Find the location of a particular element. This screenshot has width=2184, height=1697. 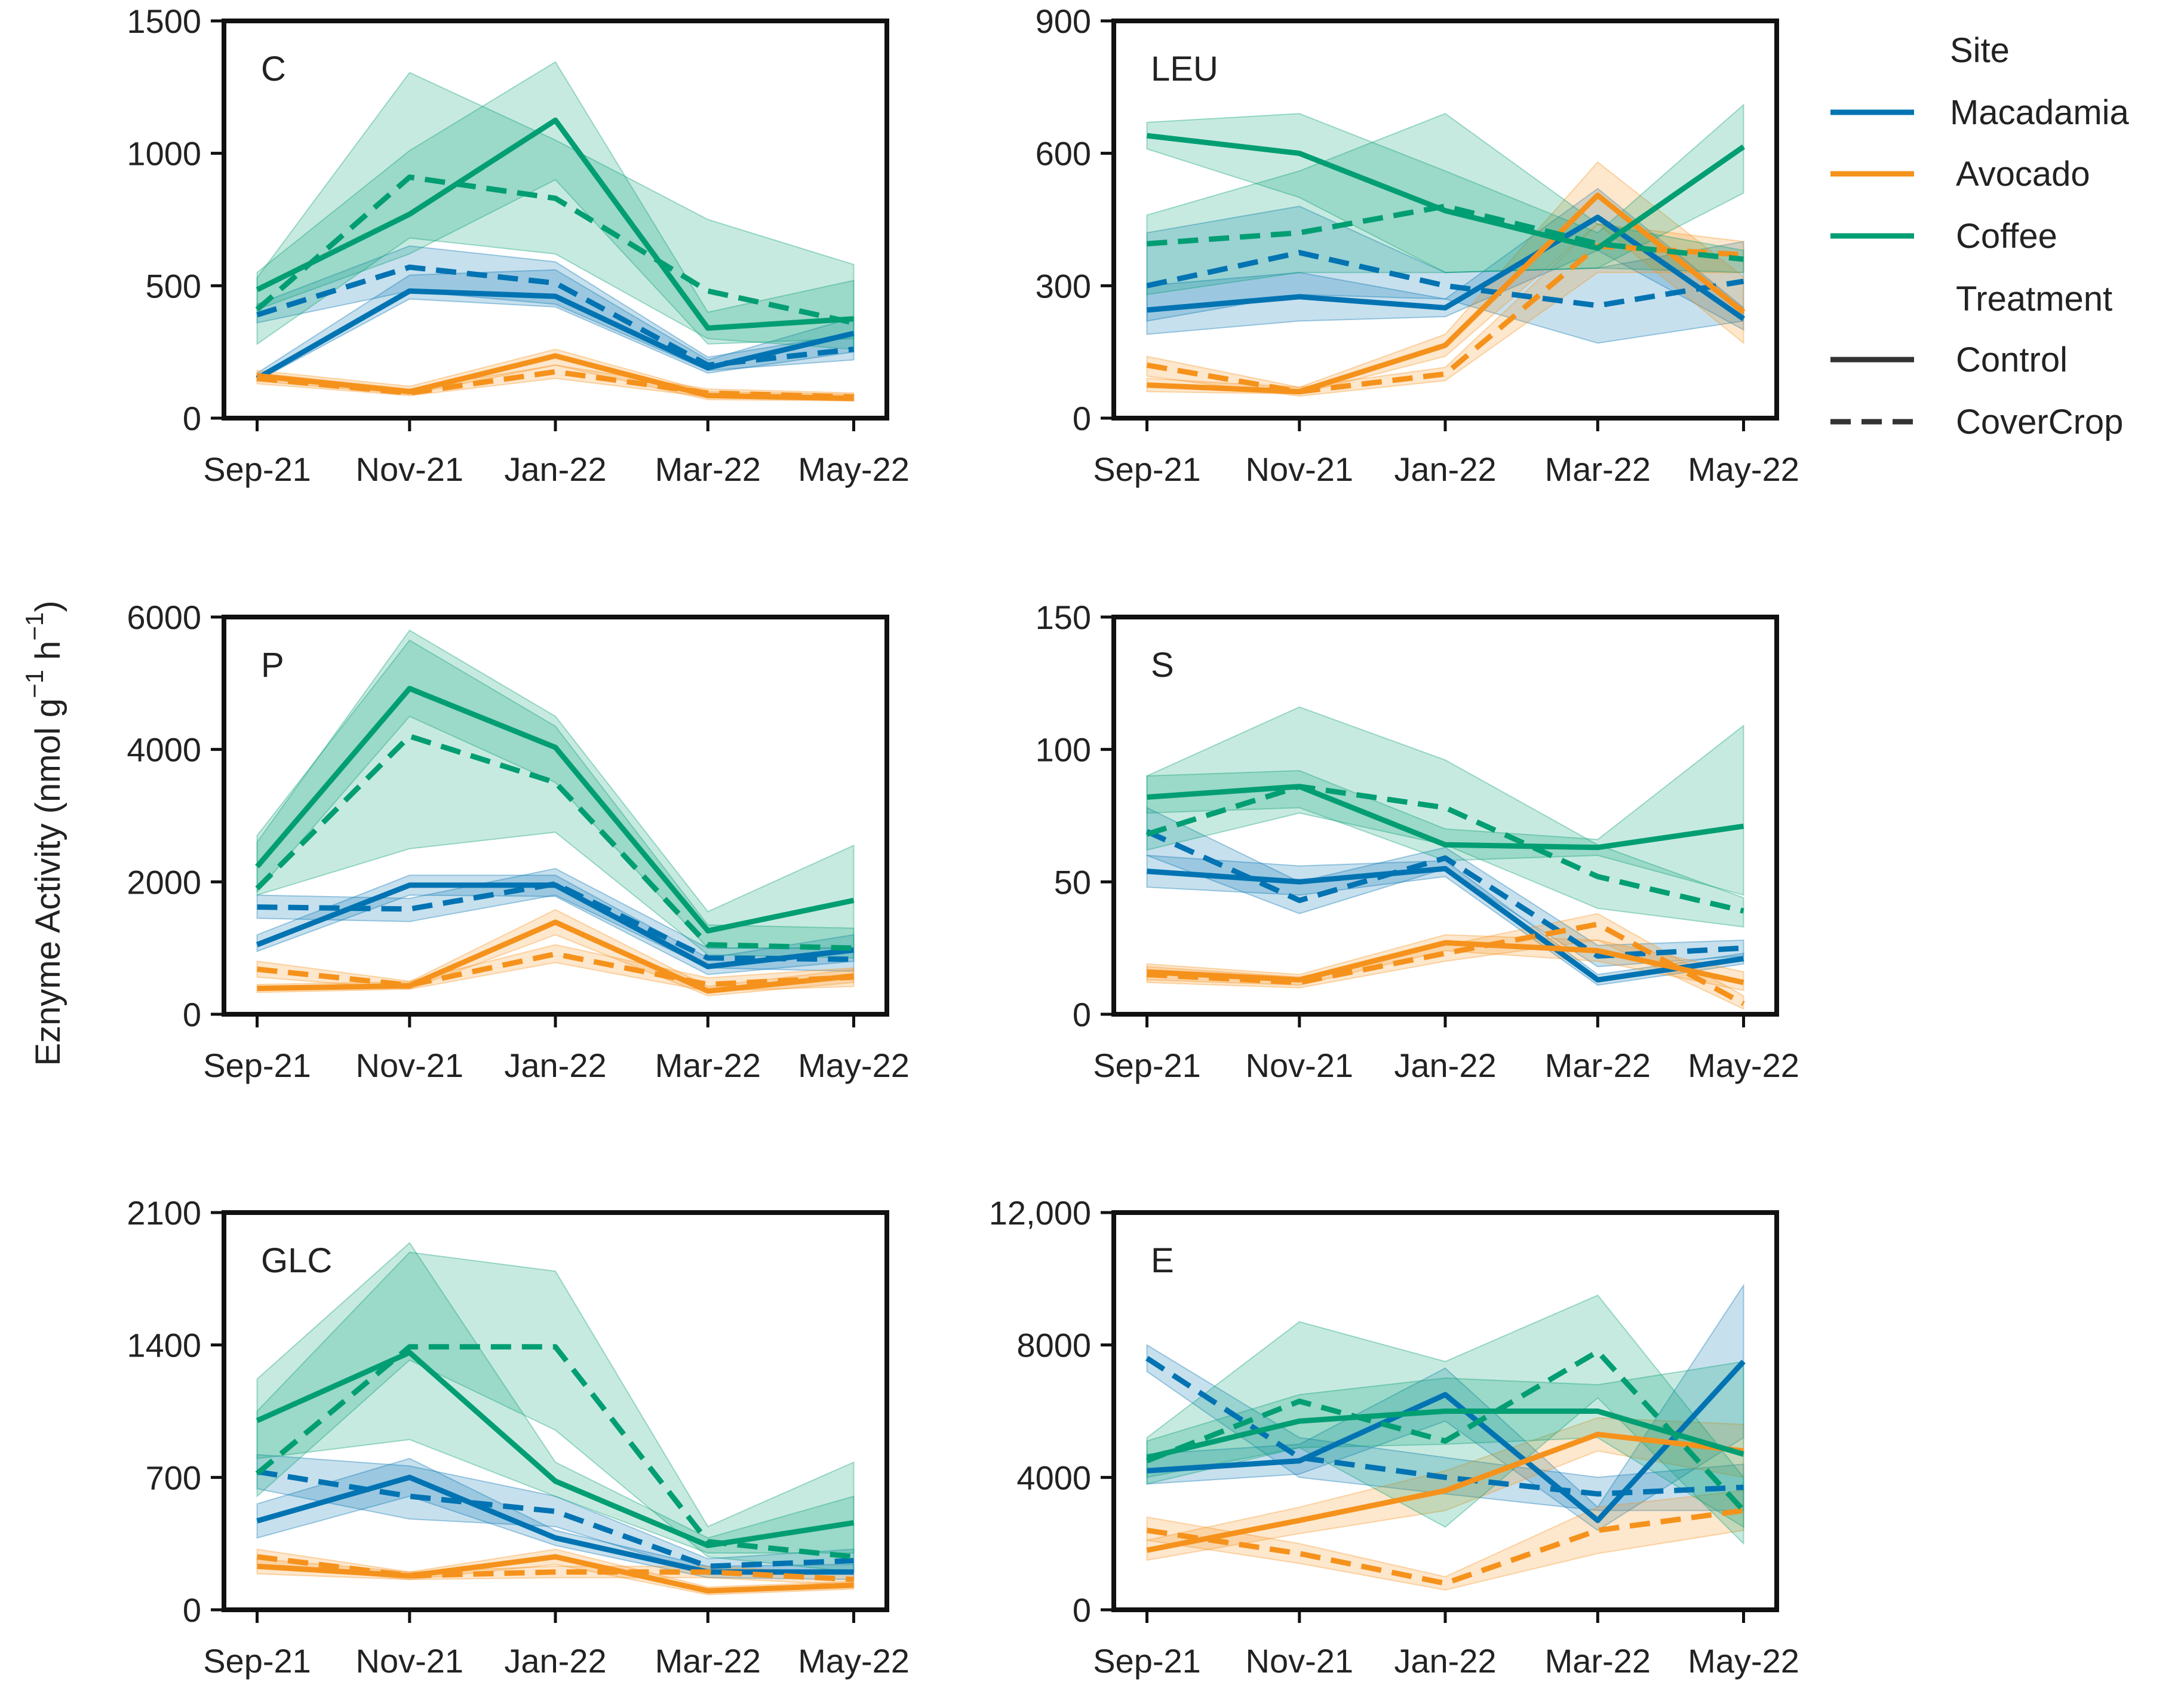

y-tick-label: 900 is located at coordinates (1063, 21).